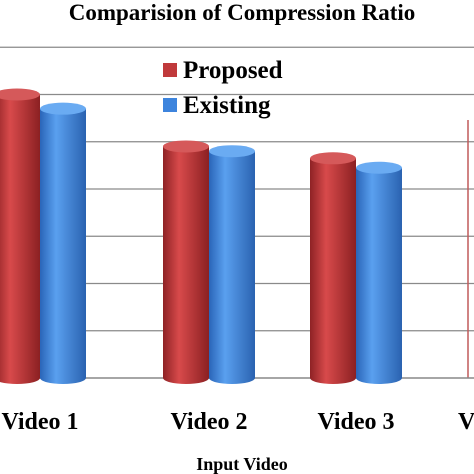  I want to click on x-tick-label: Video 1, so click(39, 422).